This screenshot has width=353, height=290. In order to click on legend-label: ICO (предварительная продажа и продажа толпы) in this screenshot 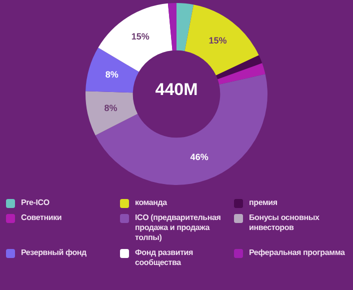, I will do `click(178, 228)`.